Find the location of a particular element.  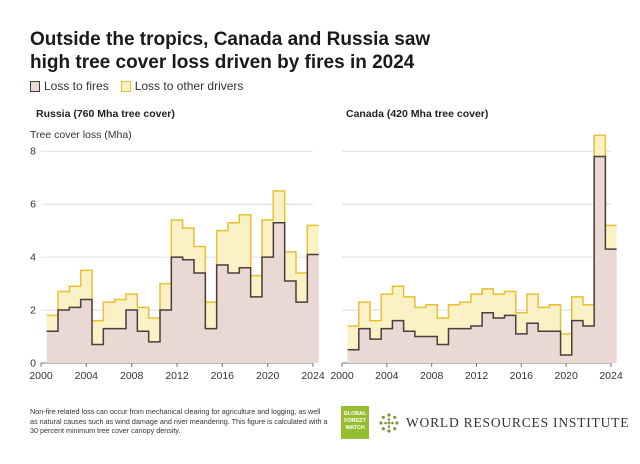

russia-x-tick-label-2008: 2008 is located at coordinates (132, 376).